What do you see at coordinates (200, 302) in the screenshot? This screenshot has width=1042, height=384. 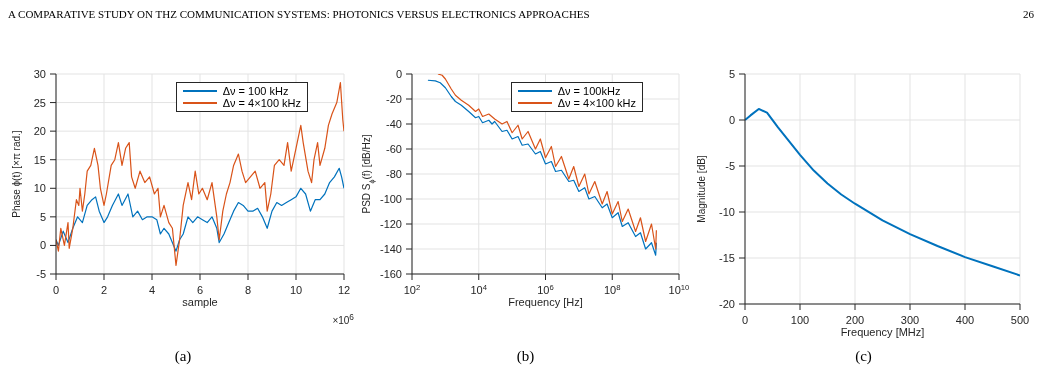 I see `x-axis-title: sample` at bounding box center [200, 302].